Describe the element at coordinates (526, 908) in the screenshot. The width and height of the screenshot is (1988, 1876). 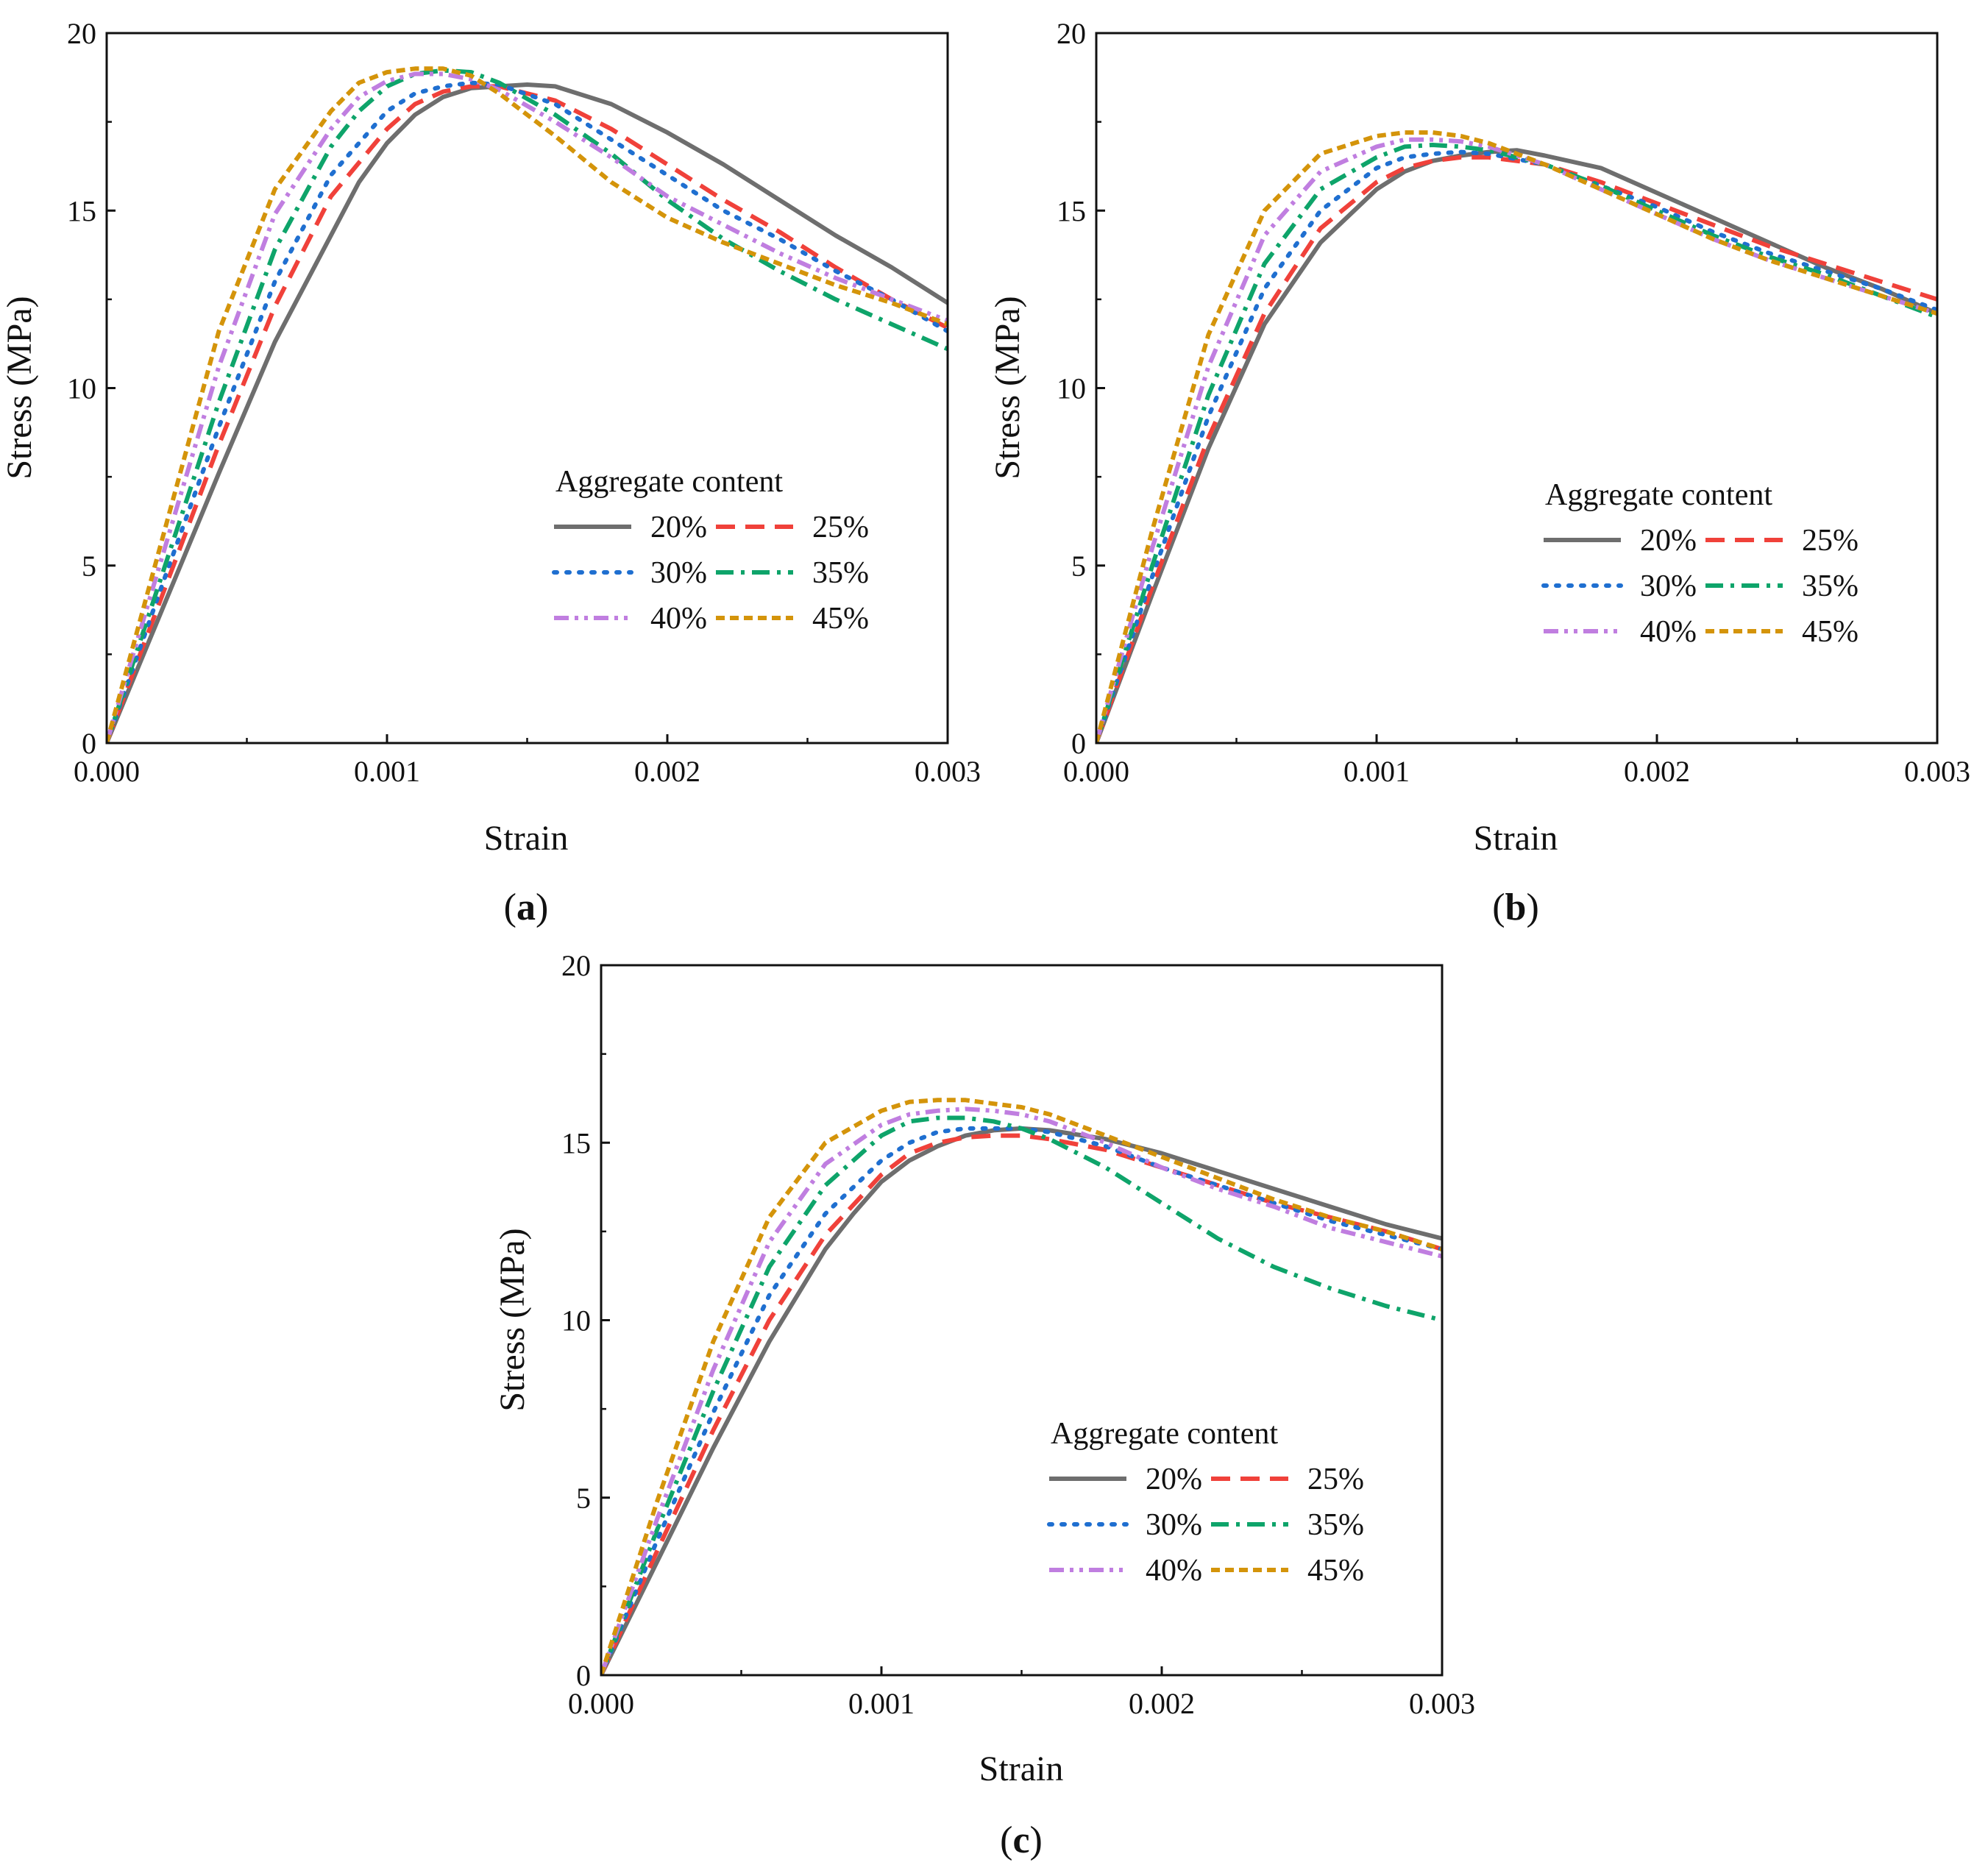
I see `panel-label: (a)` at that location.